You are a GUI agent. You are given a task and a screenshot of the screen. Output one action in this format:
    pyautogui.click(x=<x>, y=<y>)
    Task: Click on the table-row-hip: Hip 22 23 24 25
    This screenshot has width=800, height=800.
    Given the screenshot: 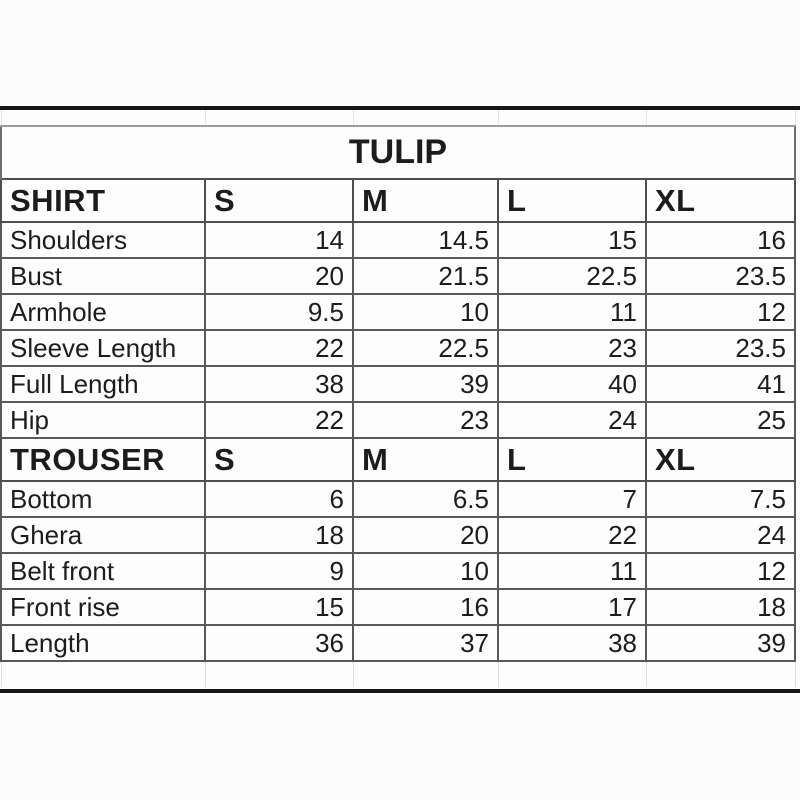 What is the action you would take?
    pyautogui.click(x=398, y=420)
    